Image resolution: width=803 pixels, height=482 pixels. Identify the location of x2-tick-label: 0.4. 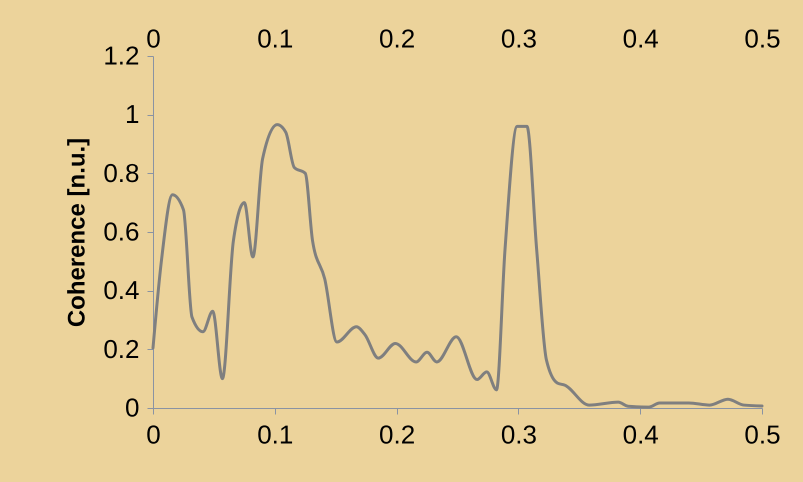
(640, 435).